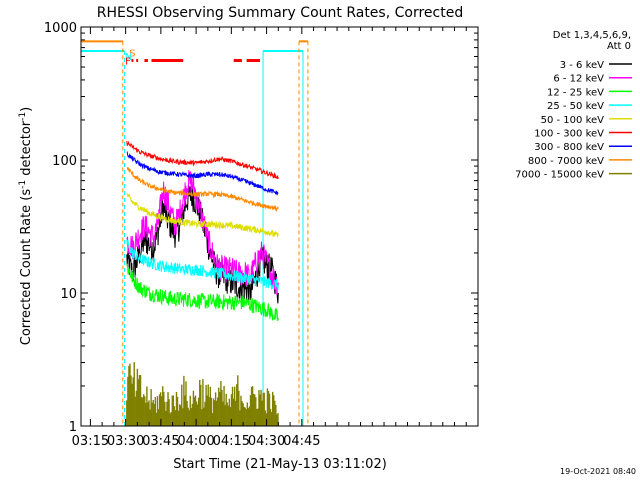 This screenshot has width=640, height=480. I want to click on x-tick-label: 03:30, so click(125, 441).